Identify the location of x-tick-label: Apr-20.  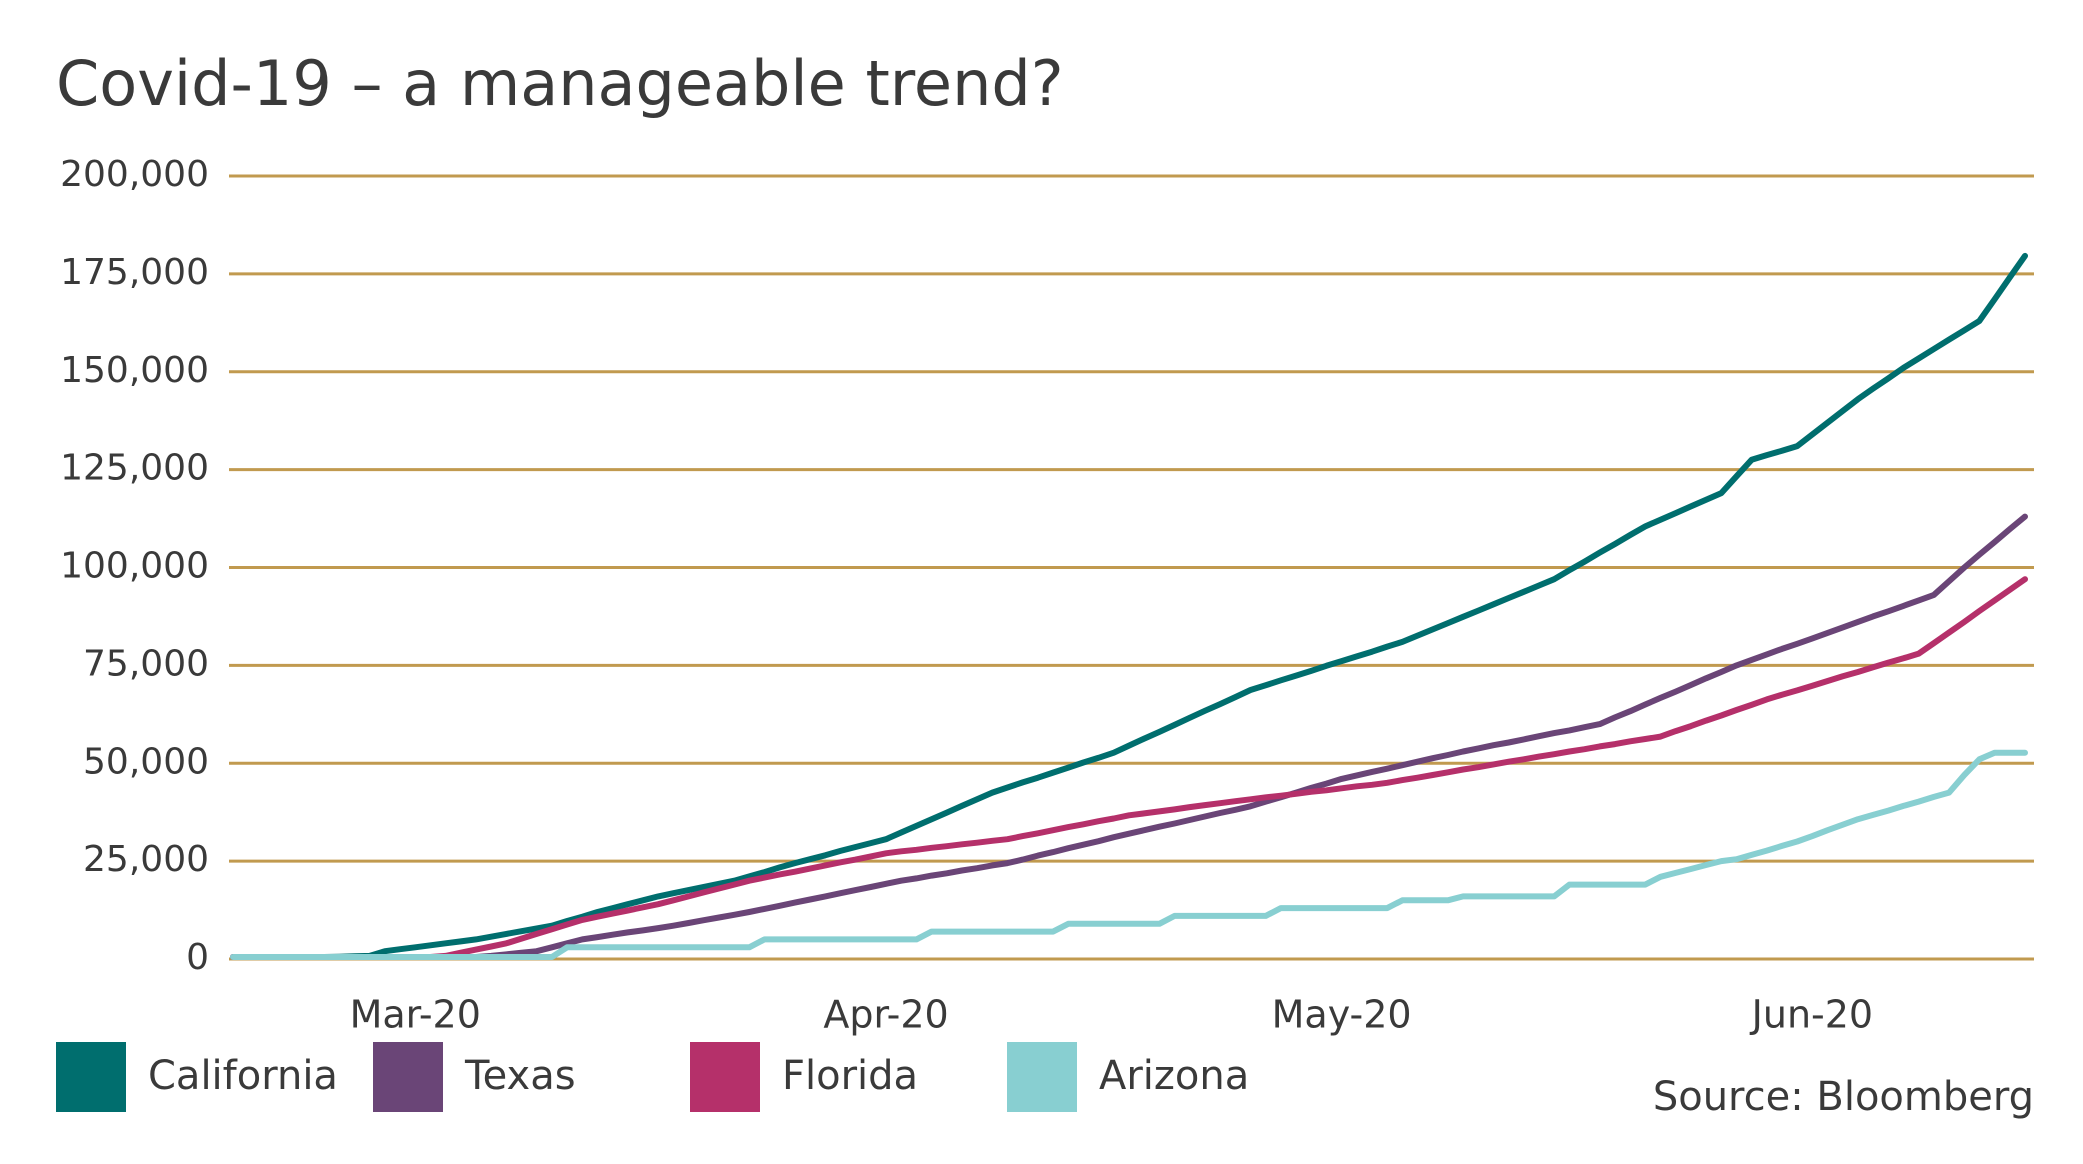
(885, 1015).